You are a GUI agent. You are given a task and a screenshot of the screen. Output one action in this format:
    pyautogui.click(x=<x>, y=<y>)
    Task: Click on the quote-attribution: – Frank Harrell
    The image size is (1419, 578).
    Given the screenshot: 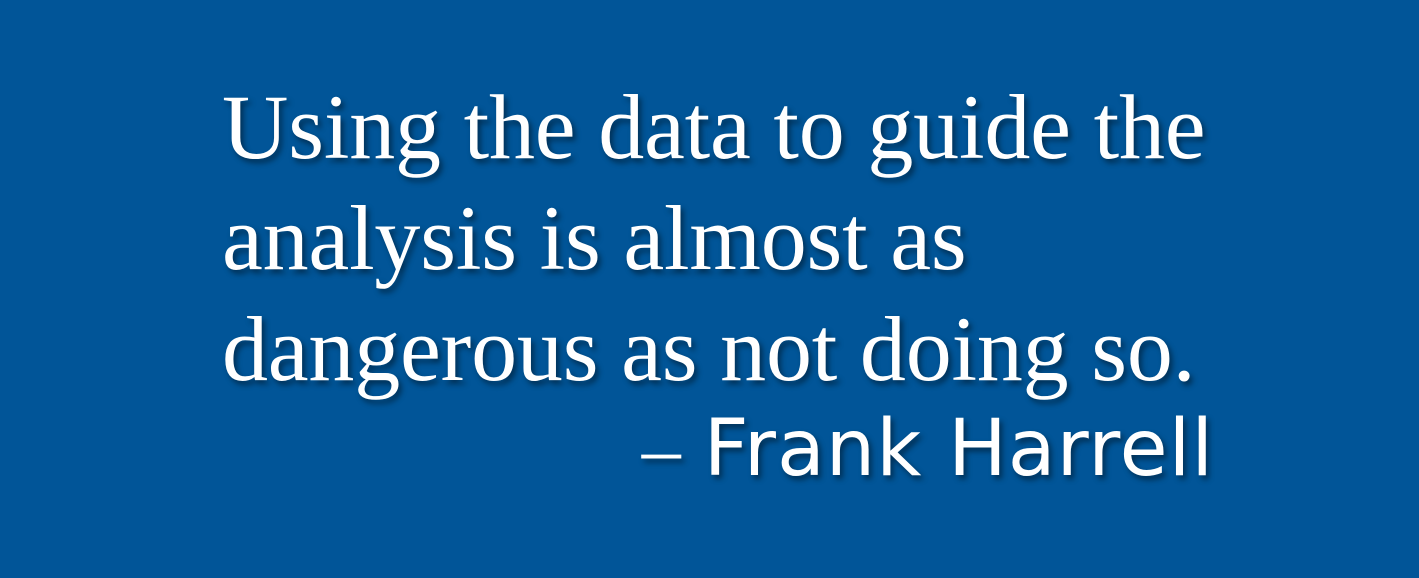 What is the action you would take?
    pyautogui.click(x=928, y=449)
    